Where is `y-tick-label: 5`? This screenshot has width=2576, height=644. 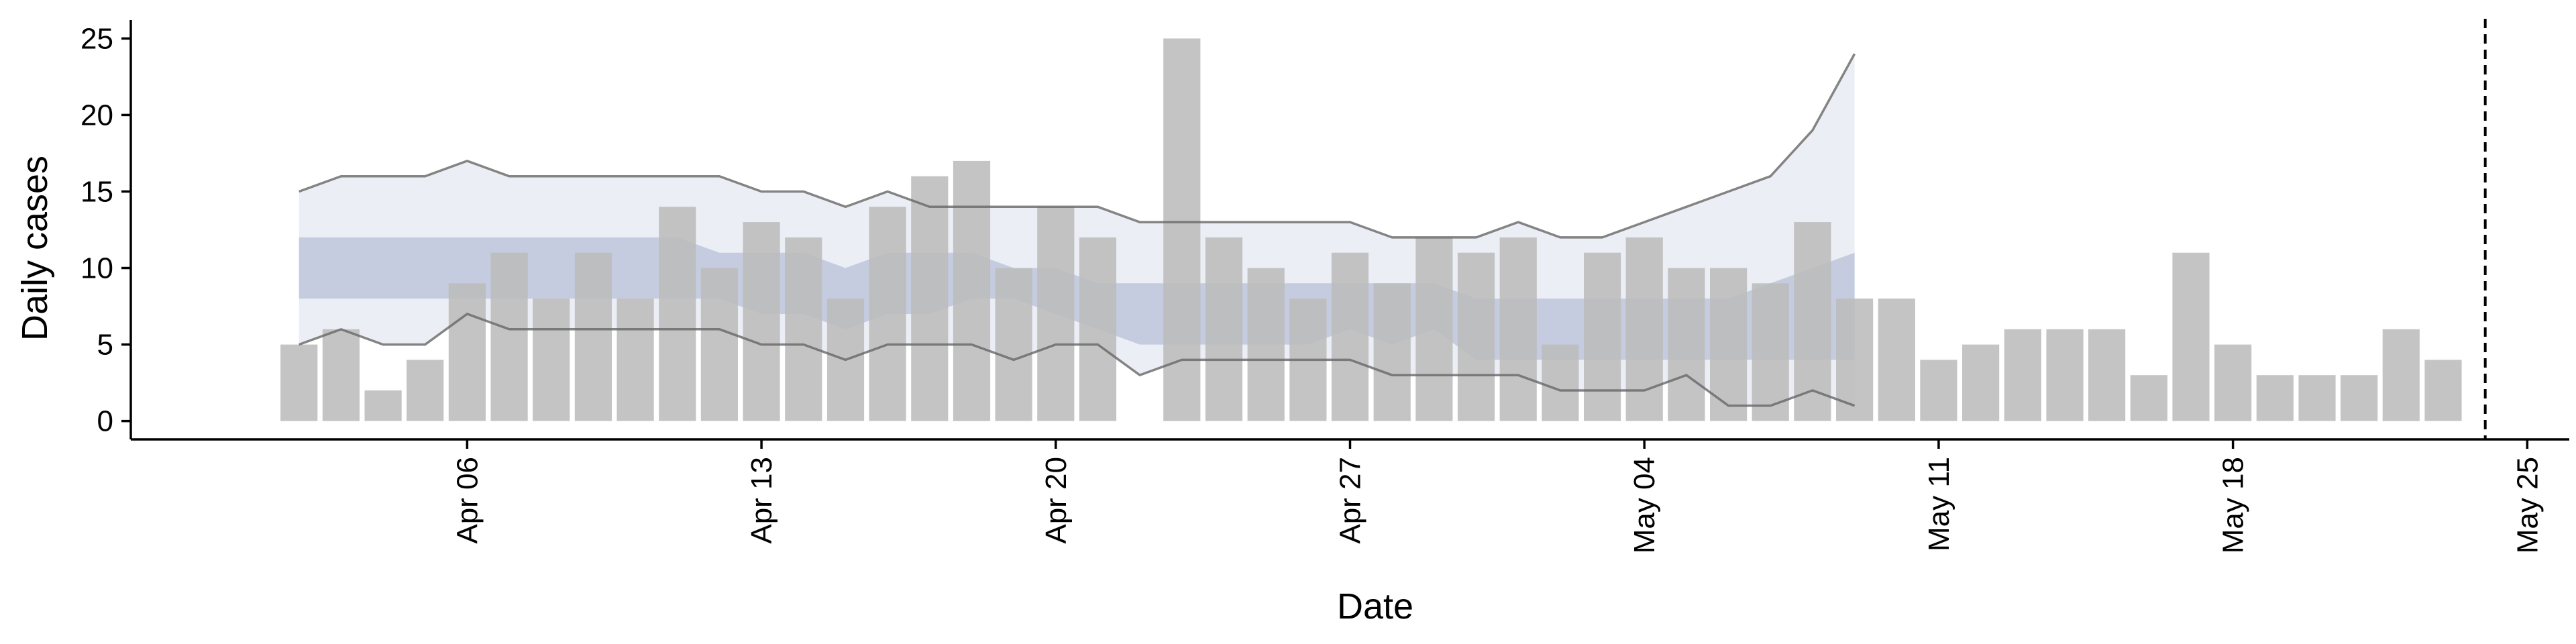
y-tick-label: 5 is located at coordinates (105, 345).